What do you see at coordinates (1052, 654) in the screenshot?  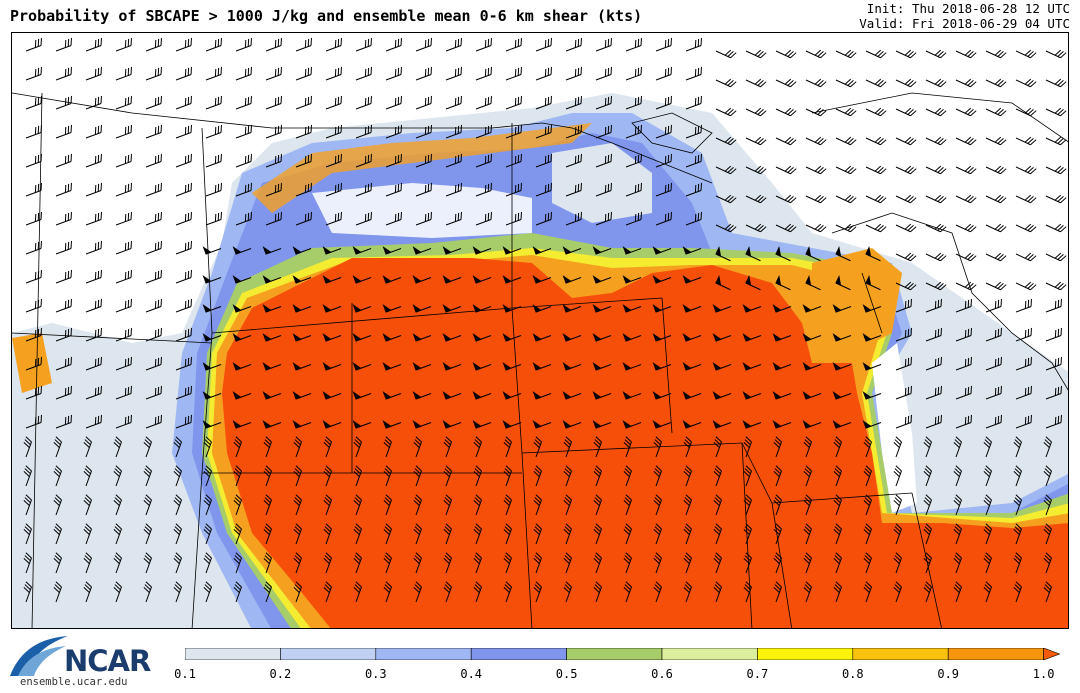 I see `colorbar-over-arrow` at bounding box center [1052, 654].